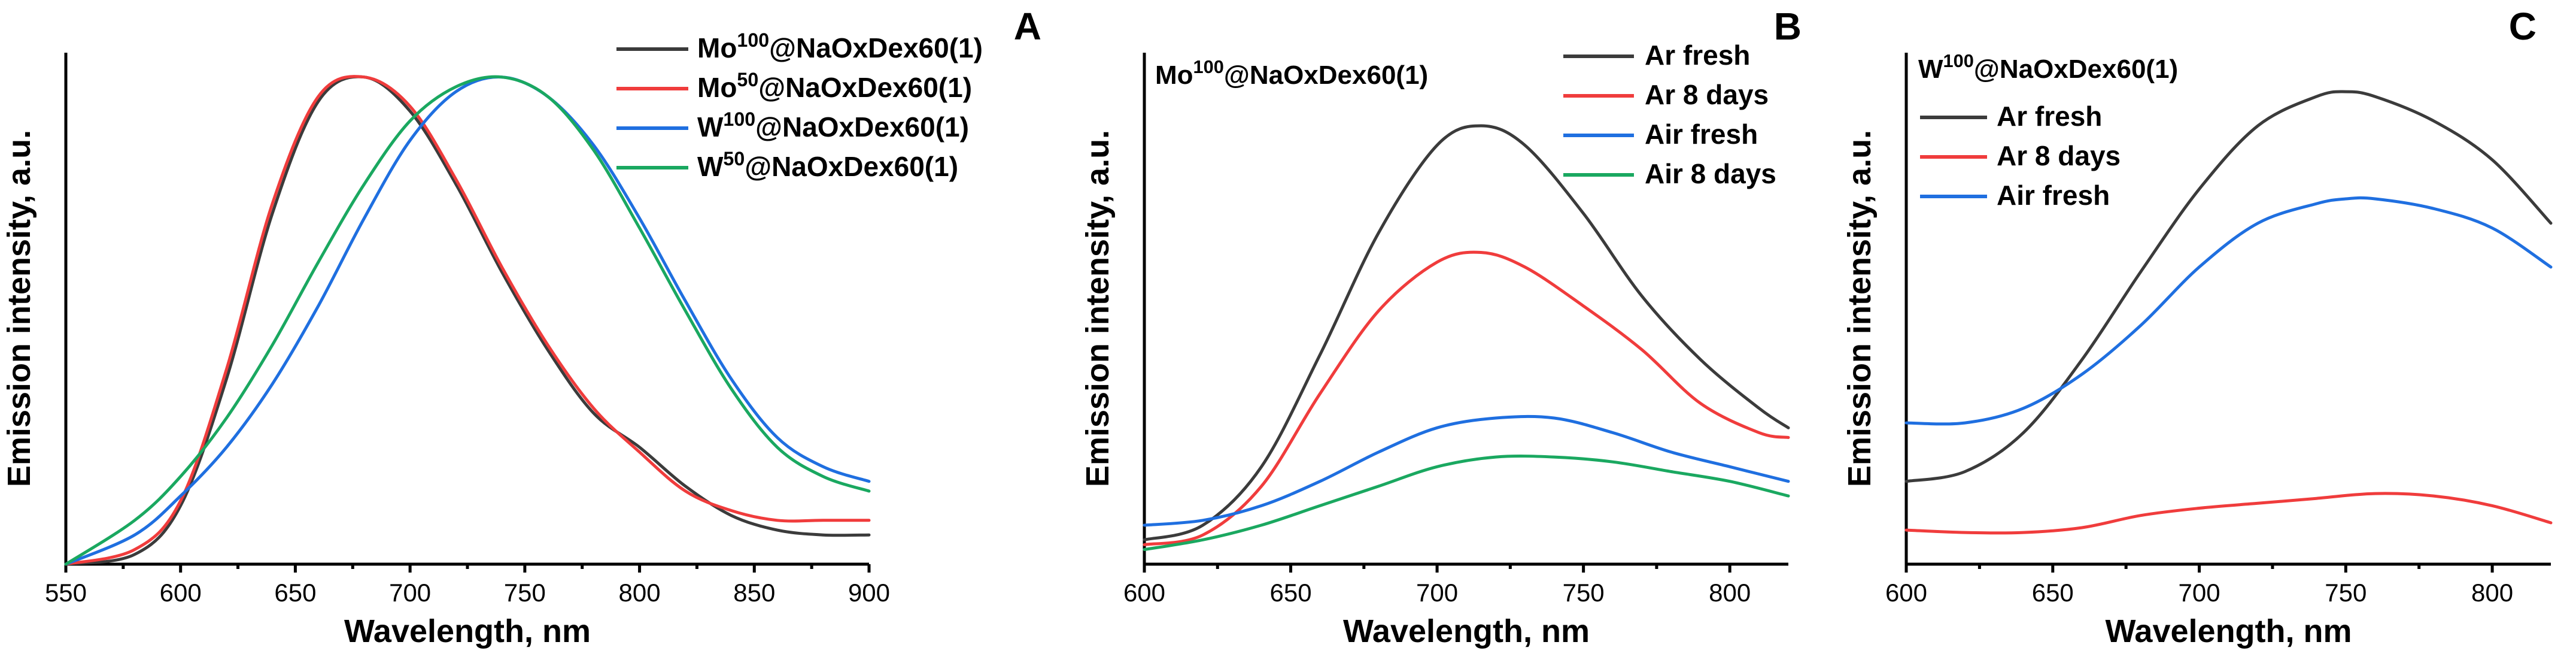 This screenshot has width=2576, height=660. What do you see at coordinates (1027, 27) in the screenshot?
I see `panel-letter: A` at bounding box center [1027, 27].